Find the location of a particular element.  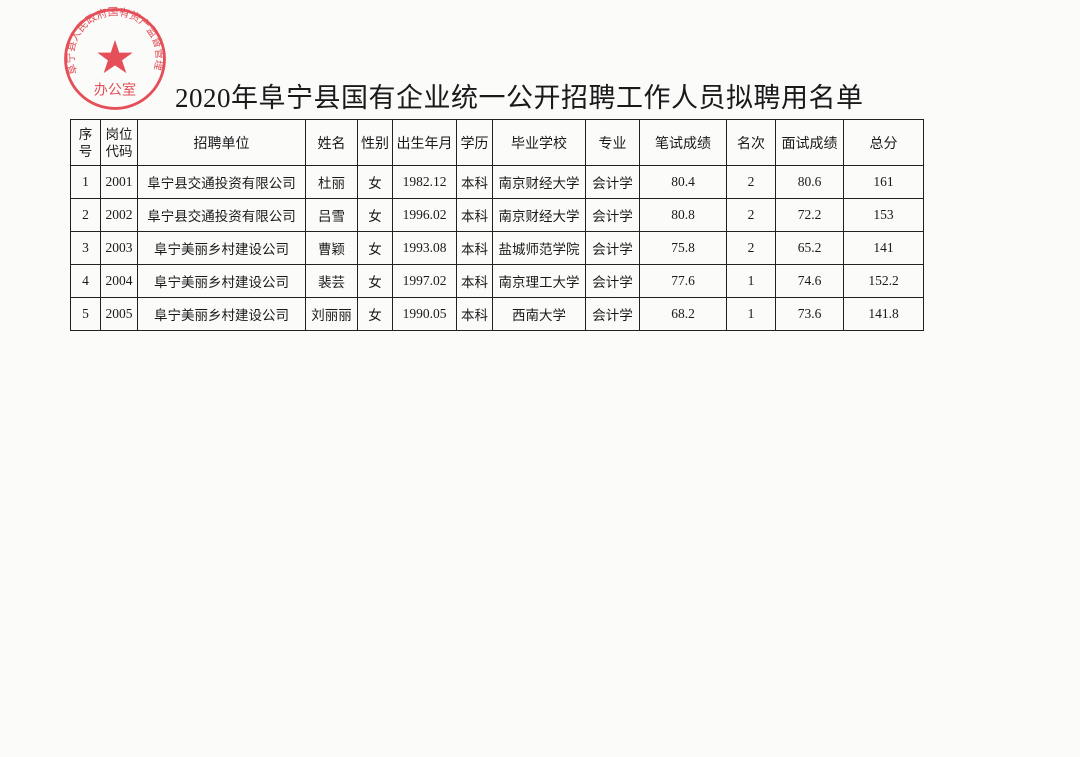

cell-birth: 1996.02 is located at coordinates (424, 215).